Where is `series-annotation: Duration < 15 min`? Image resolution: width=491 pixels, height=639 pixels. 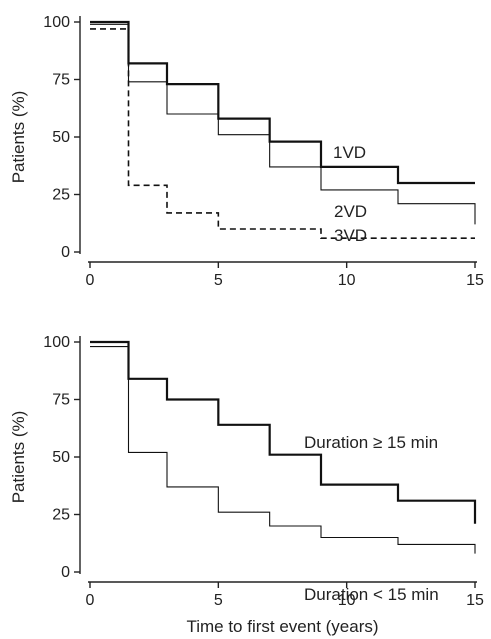 series-annotation: Duration < 15 min is located at coordinates (371, 594).